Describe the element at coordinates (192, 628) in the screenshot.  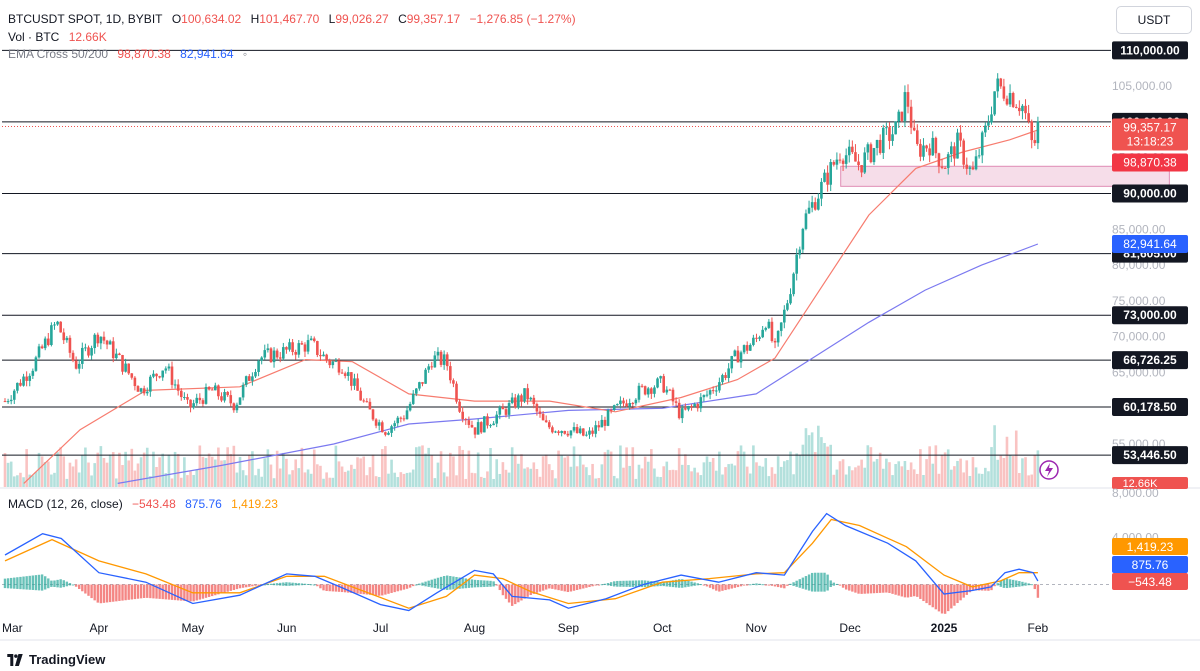
I see `time-axis-tick: May` at that location.